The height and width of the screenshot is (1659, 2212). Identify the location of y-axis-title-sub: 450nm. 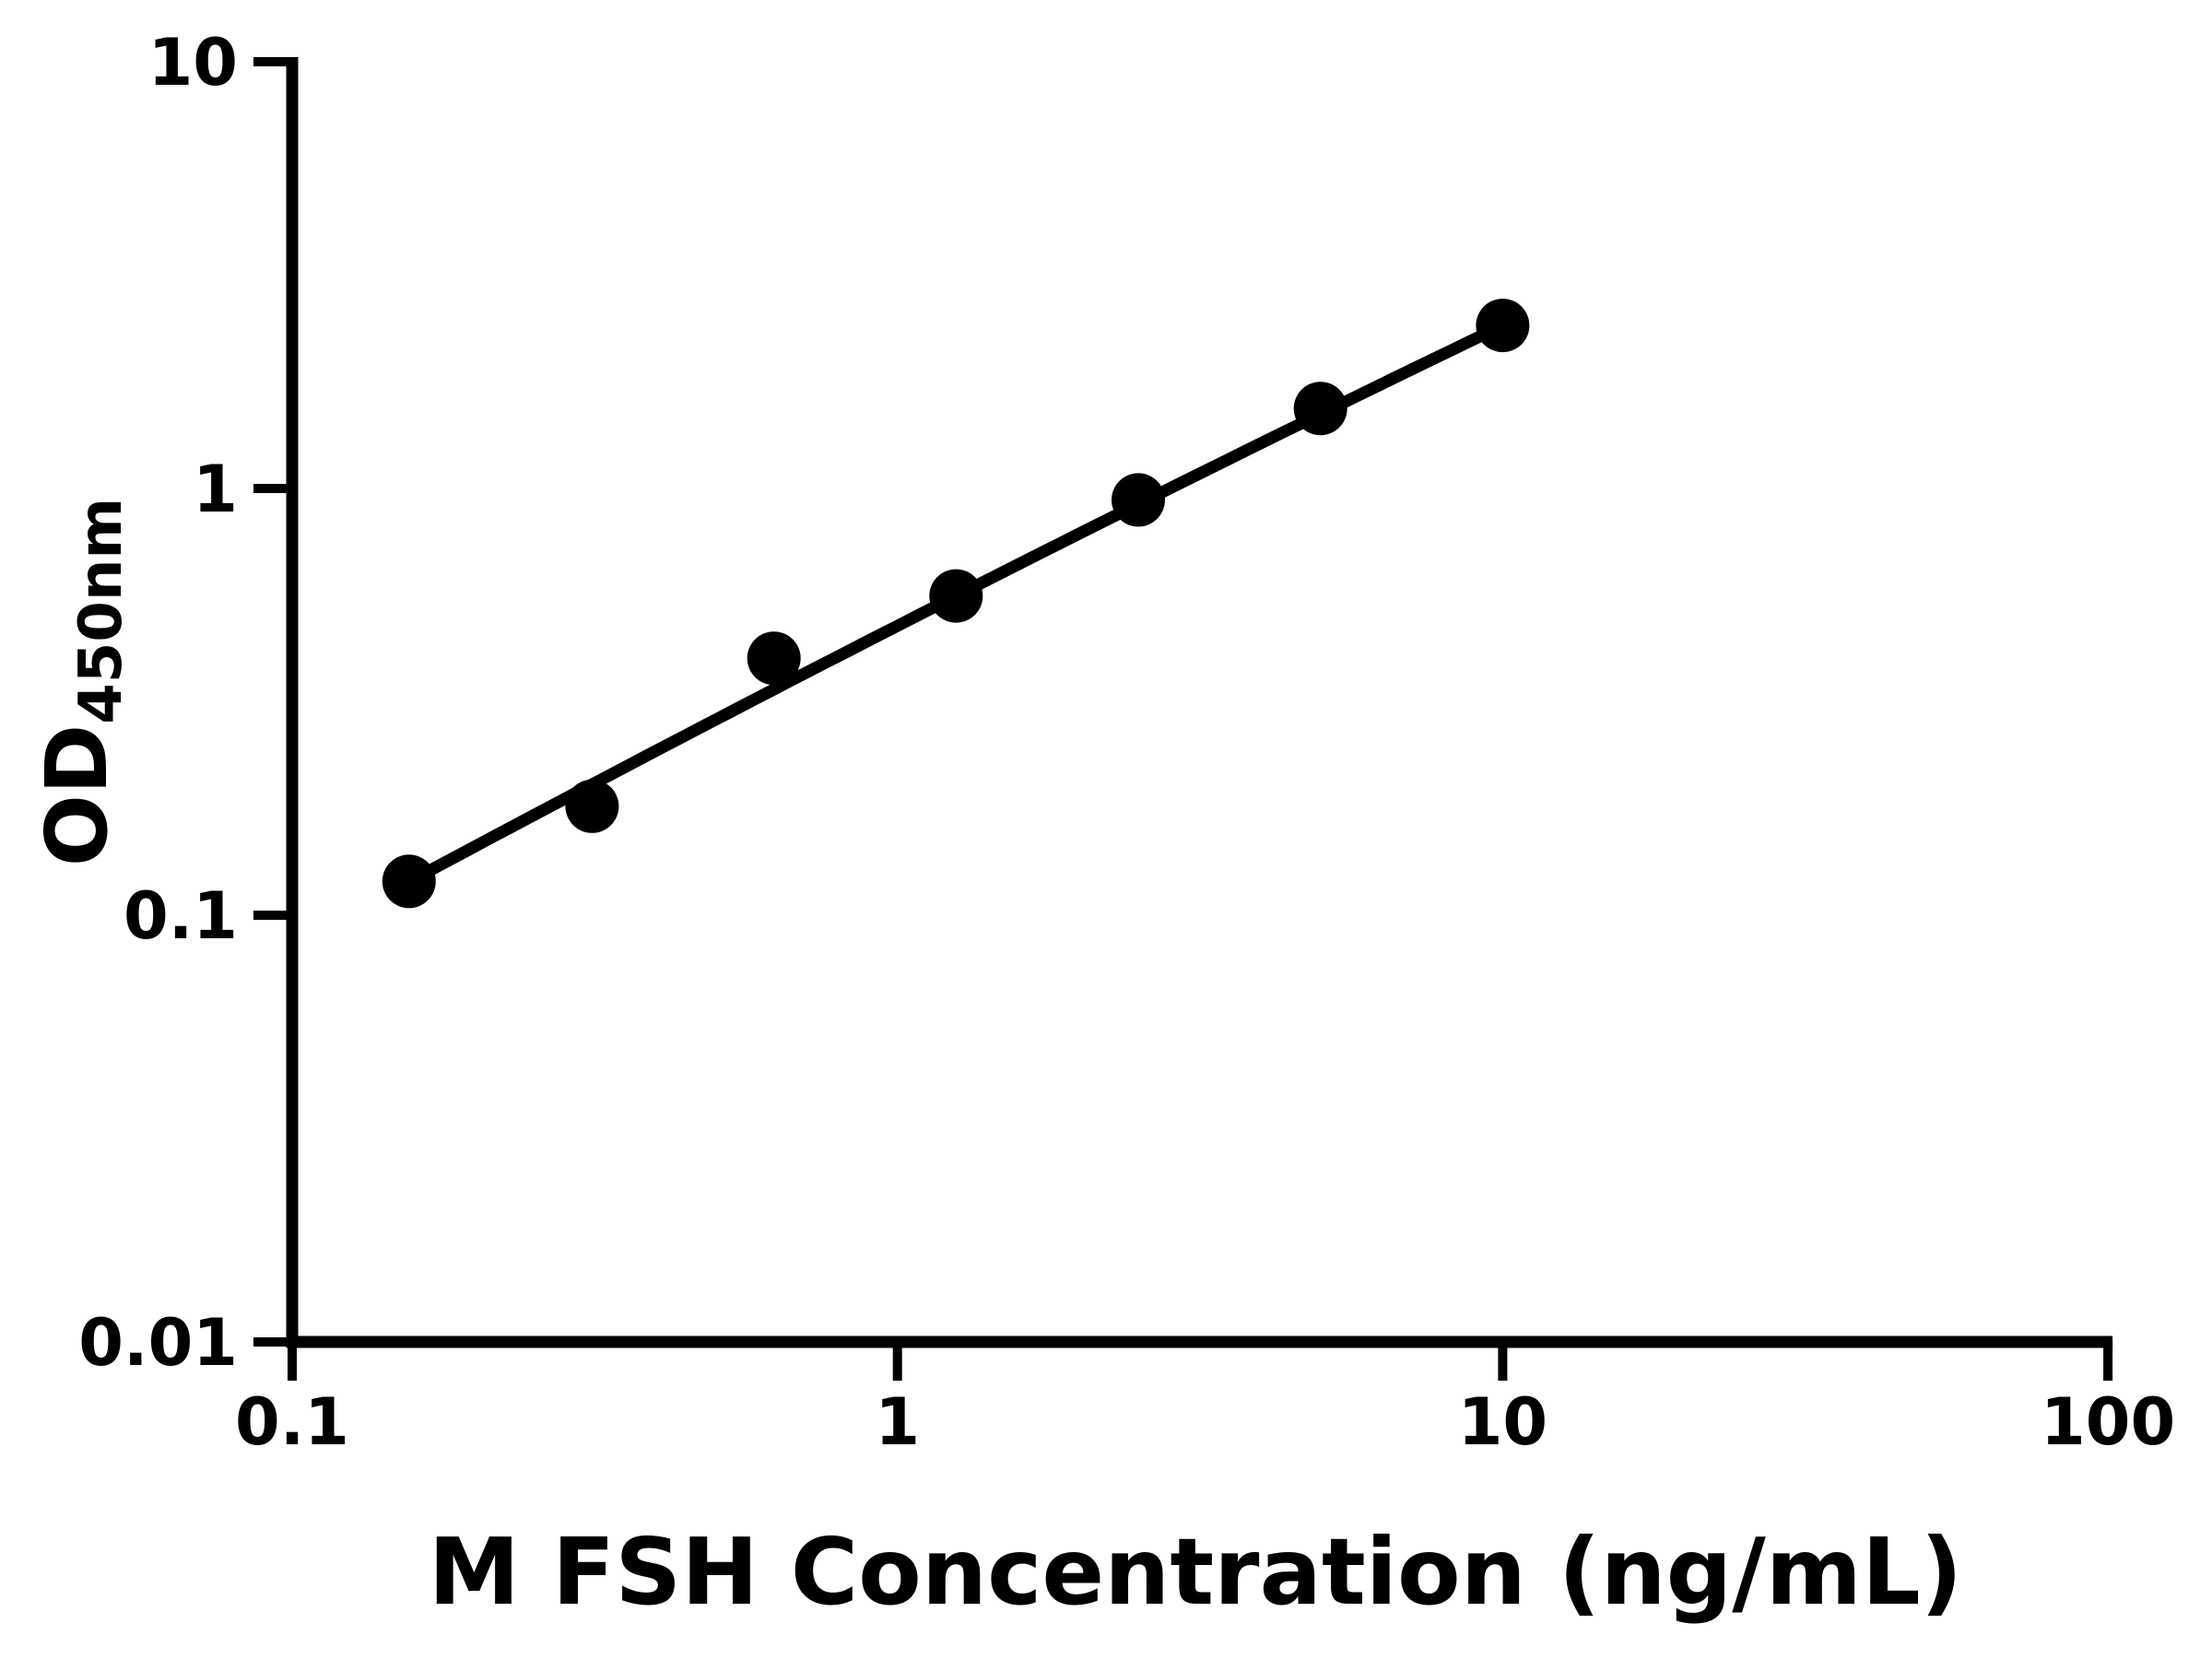
(101, 611).